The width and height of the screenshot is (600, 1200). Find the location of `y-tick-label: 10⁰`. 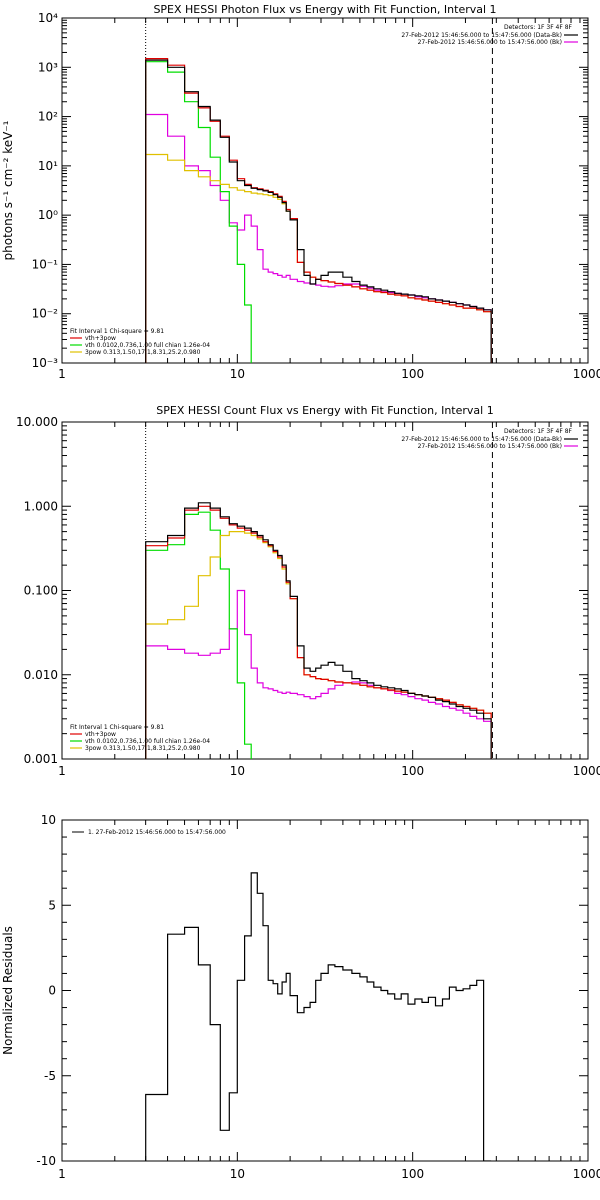

y-tick-label: 10⁰ is located at coordinates (48, 215).